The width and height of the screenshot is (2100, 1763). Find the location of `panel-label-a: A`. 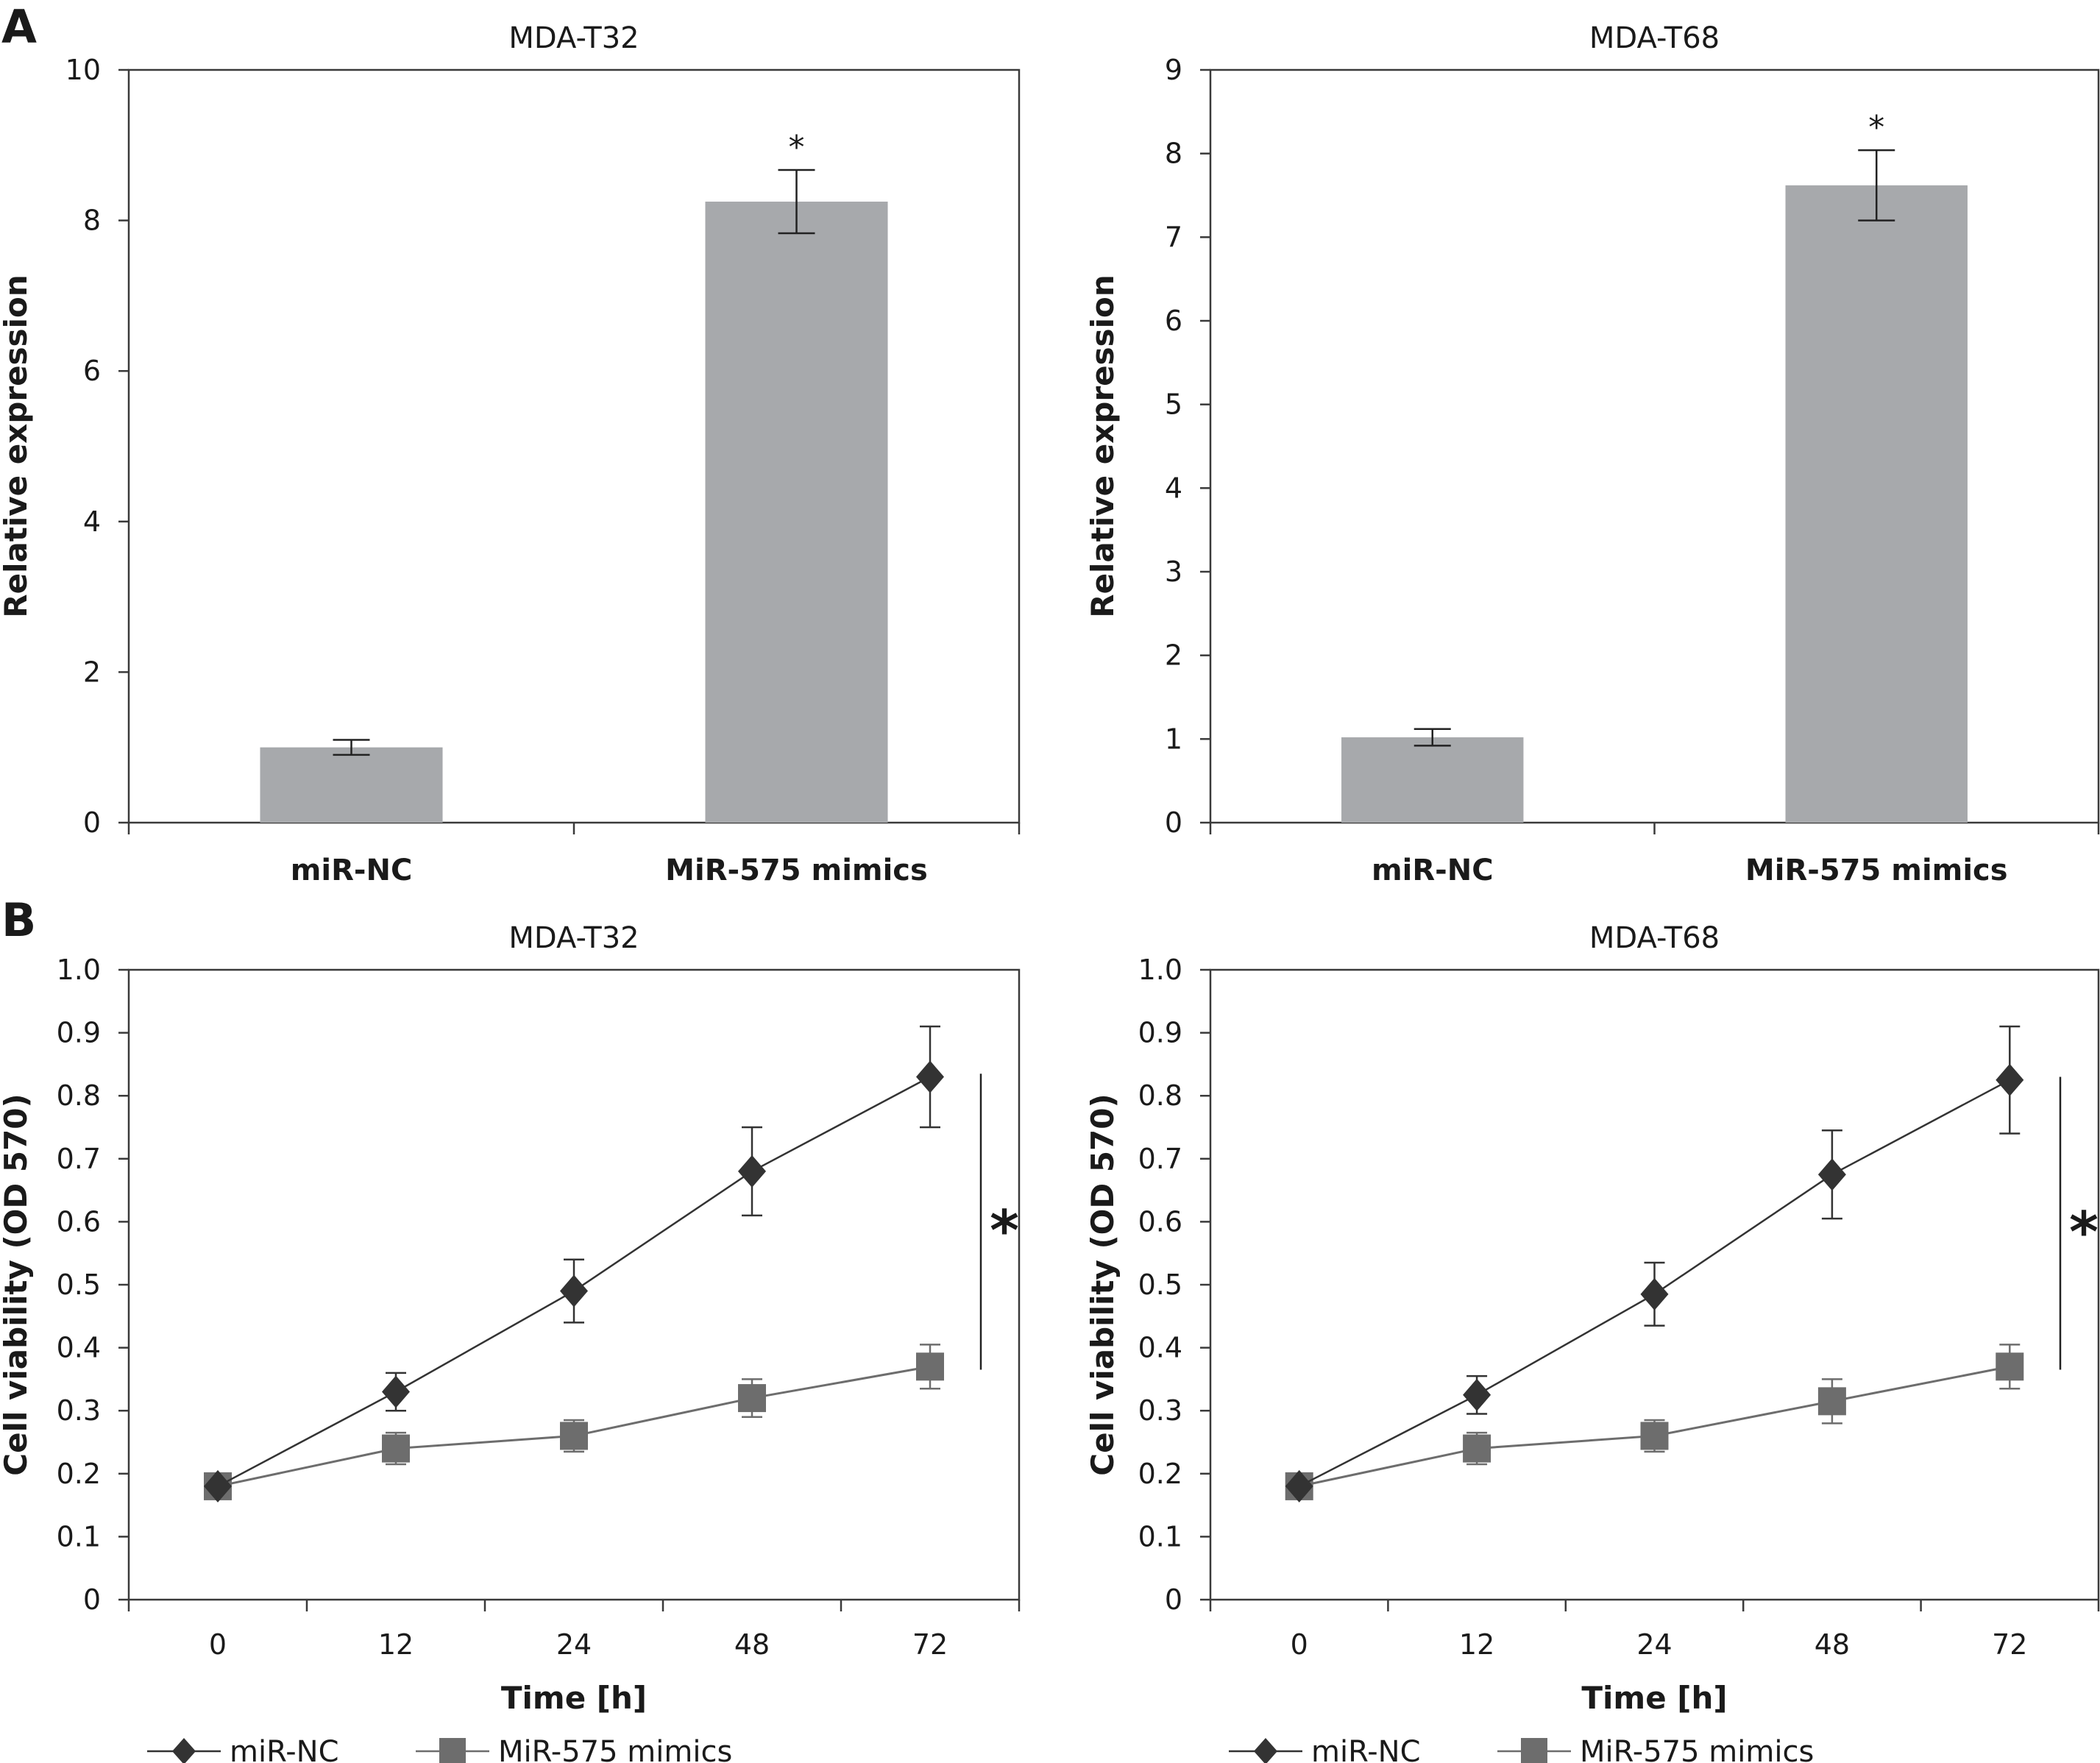

panel-label-a: A is located at coordinates (19, 27).